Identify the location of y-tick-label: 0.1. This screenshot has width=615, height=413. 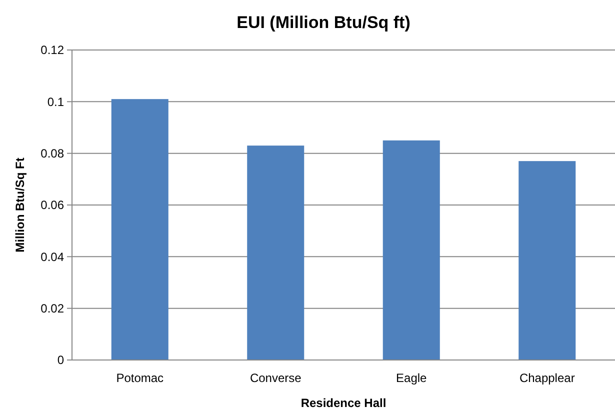
(55, 101).